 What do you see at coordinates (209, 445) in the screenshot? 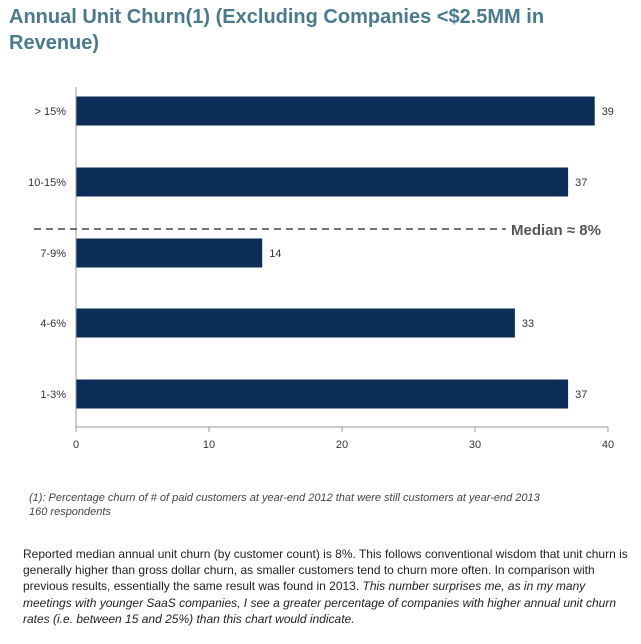
I see `x-tick-label: 10` at bounding box center [209, 445].